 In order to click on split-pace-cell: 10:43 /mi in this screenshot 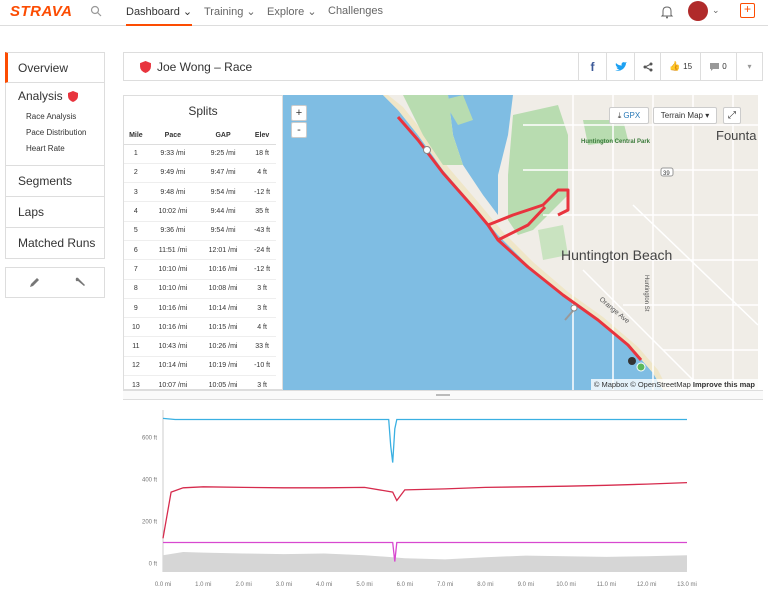, I will do `click(172, 346)`.